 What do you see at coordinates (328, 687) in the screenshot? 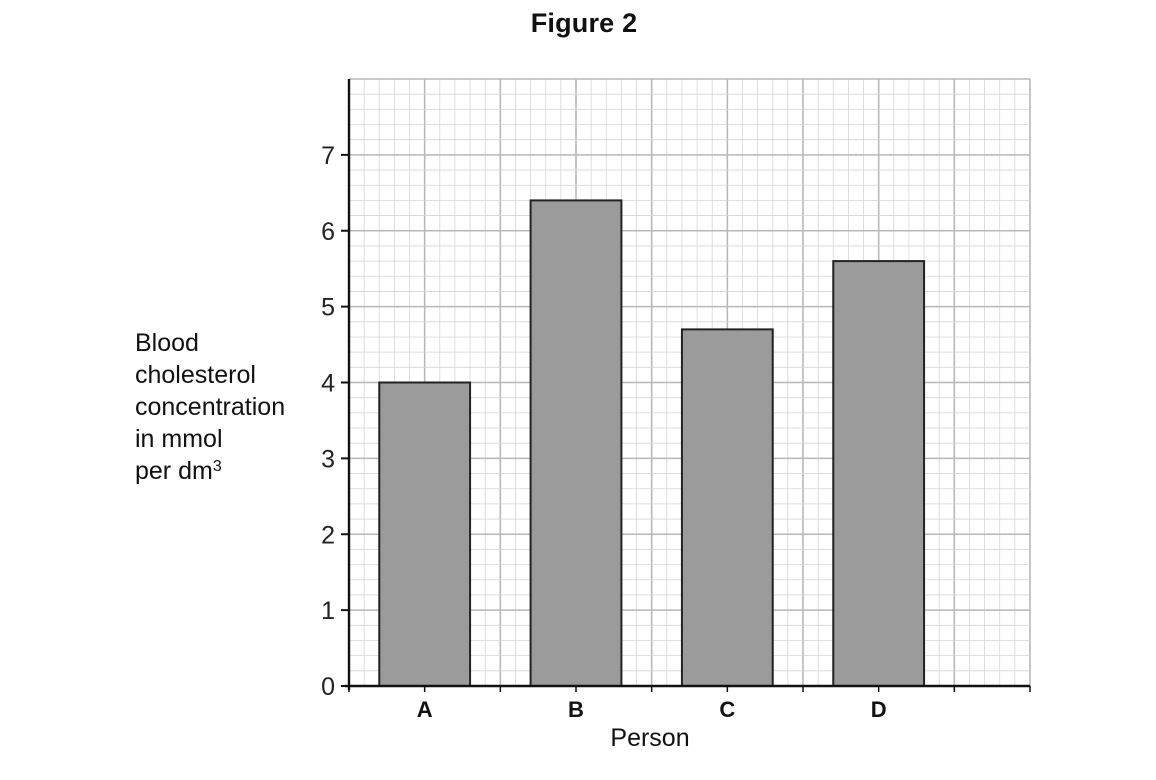
I see `y-tick-label: 0` at bounding box center [328, 687].